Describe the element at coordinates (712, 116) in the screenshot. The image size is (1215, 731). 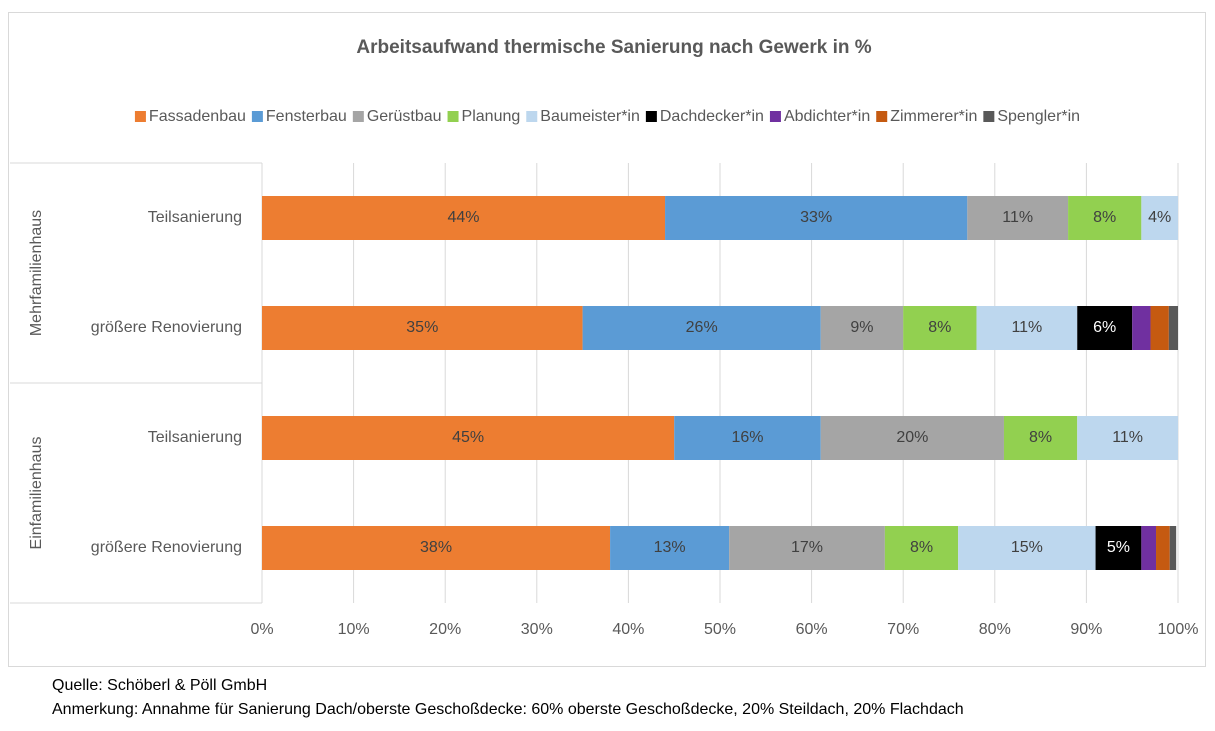
I see `legend-label: Dachdecker*in` at that location.